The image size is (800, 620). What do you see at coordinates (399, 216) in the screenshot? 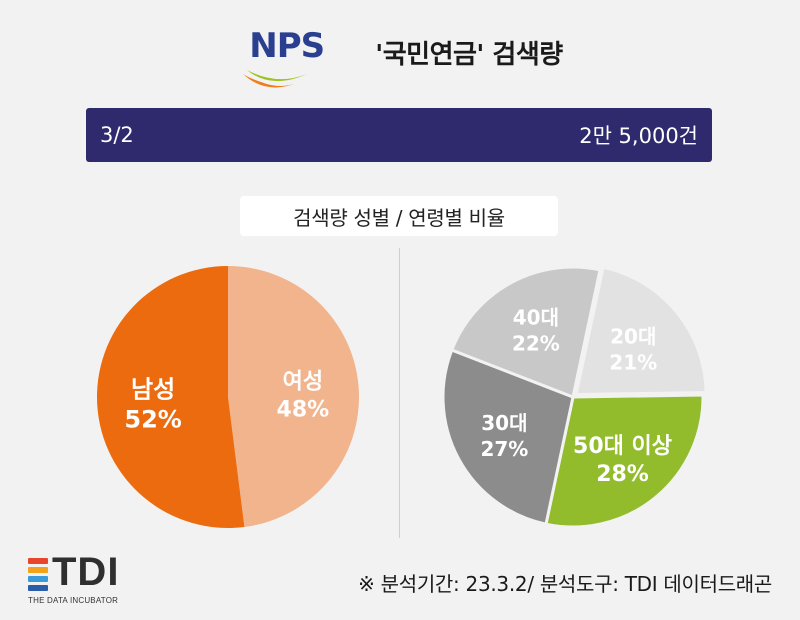
I see `chart-subtitle: 검색량 성별 / 연령별 비율` at bounding box center [399, 216].